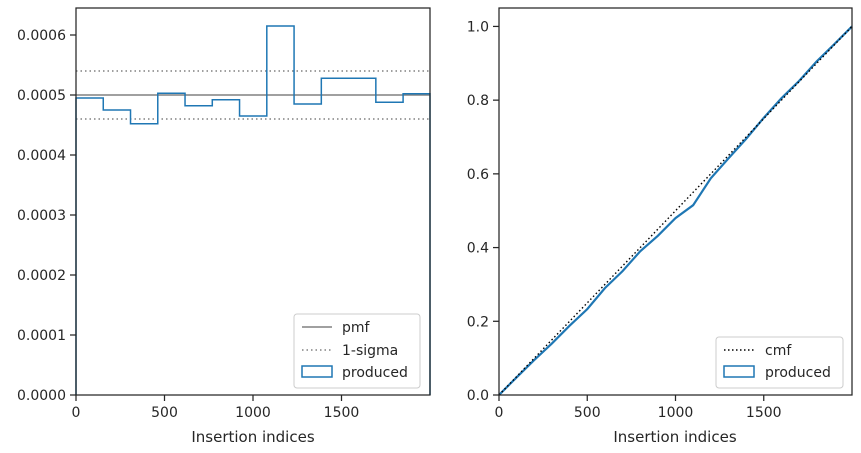  Describe the element at coordinates (478, 322) in the screenshot. I see `right-y-tick-label: 0.2` at that location.